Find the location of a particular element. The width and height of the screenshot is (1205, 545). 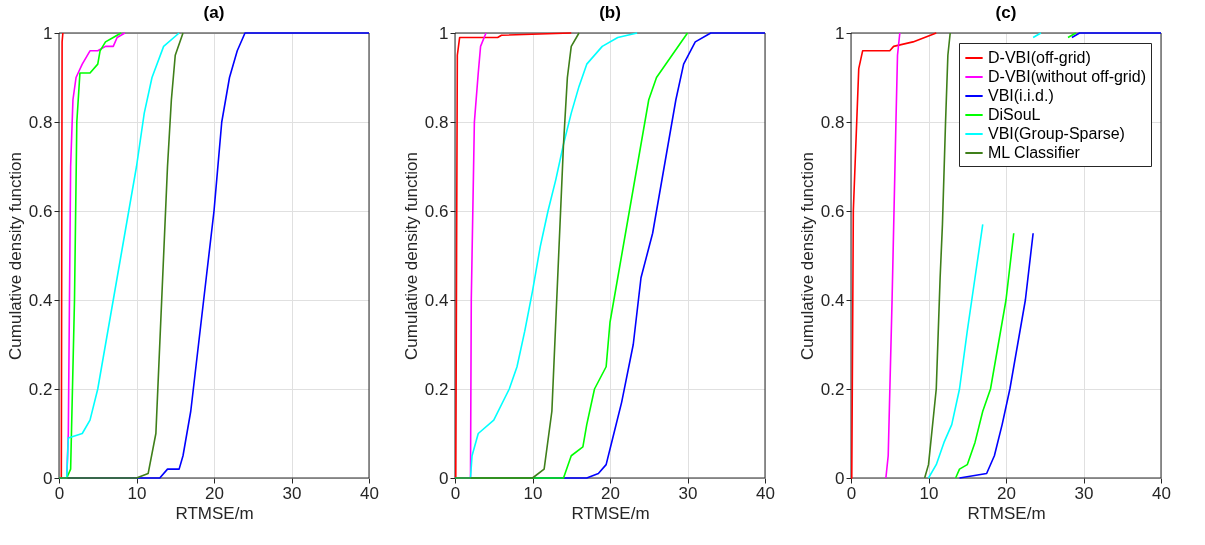

chart-title: (c) is located at coordinates (1006, 12).